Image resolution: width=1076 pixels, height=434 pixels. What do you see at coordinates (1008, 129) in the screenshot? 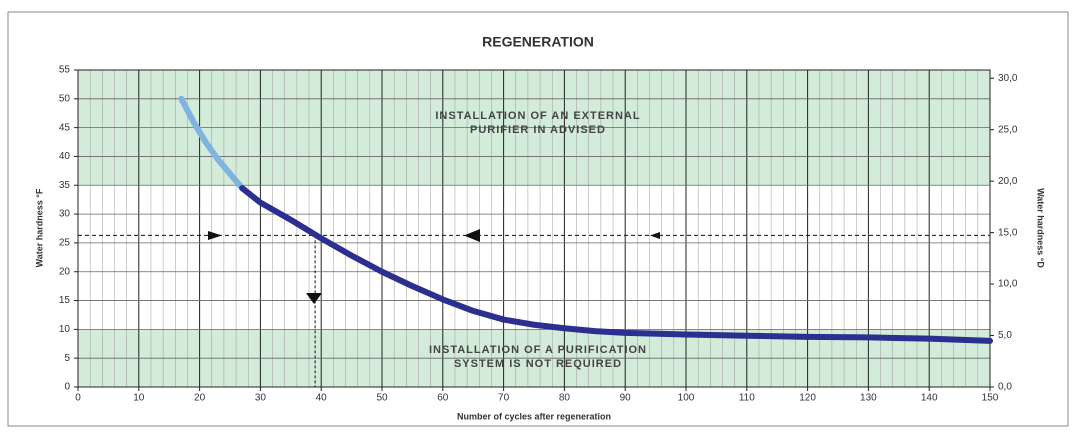
I see `y2-tick-label: 25,0` at bounding box center [1008, 129].